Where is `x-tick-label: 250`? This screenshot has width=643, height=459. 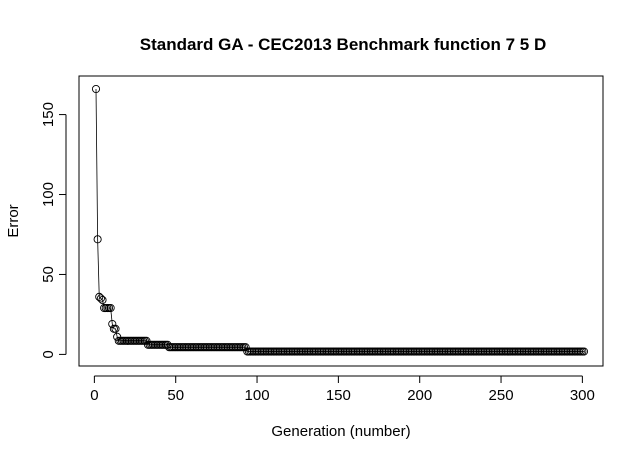 x-tick-label: 250 is located at coordinates (501, 395).